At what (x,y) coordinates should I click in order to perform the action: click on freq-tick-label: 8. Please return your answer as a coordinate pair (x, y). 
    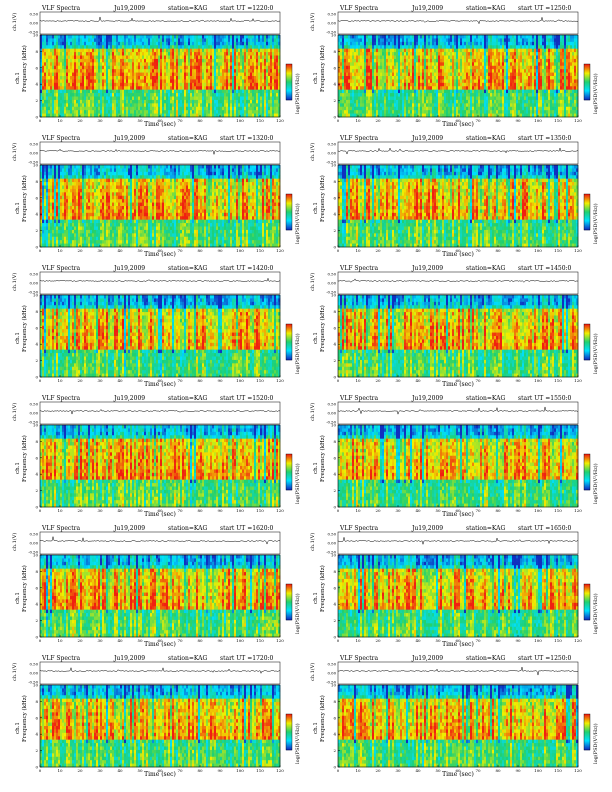
    Looking at the image, I should click on (36, 51).